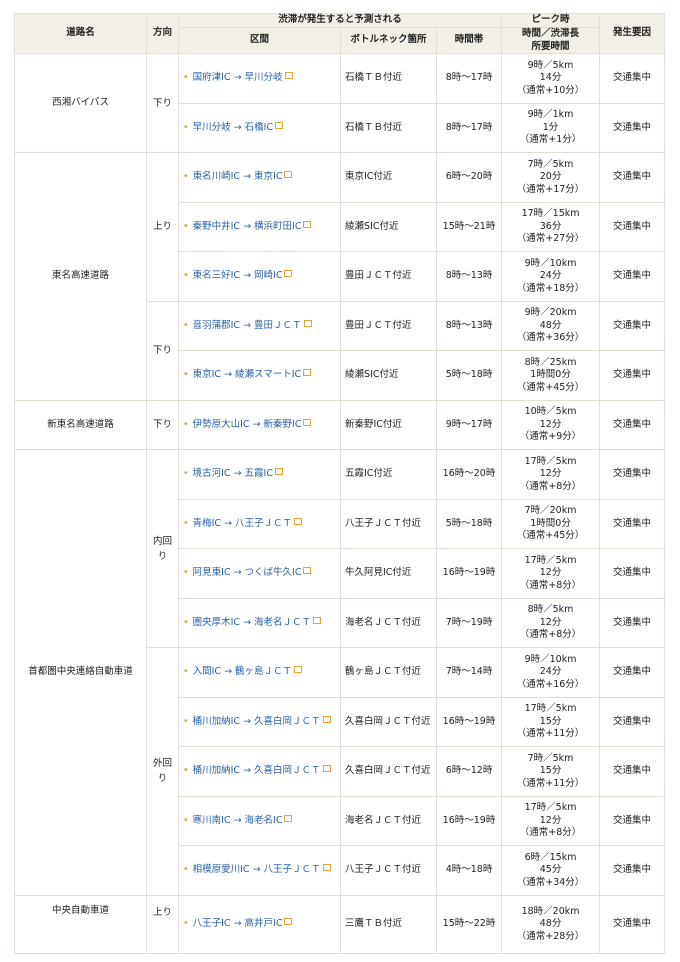  Describe the element at coordinates (252, 622) in the screenshot. I see `section-link: 圏央厚木IC → 海老名ＪＣＴ` at that location.